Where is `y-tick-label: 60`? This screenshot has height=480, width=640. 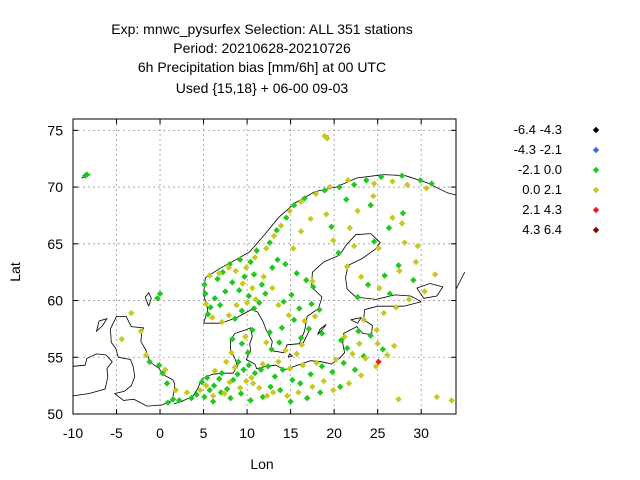
y-tick-label: 60 is located at coordinates (55, 301).